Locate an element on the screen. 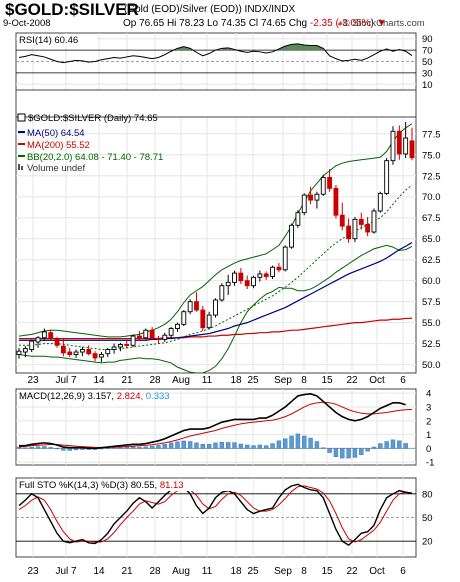 This screenshot has height=582, width=460. stockcharts-logo-icon: ◕ is located at coordinates (340, 23).